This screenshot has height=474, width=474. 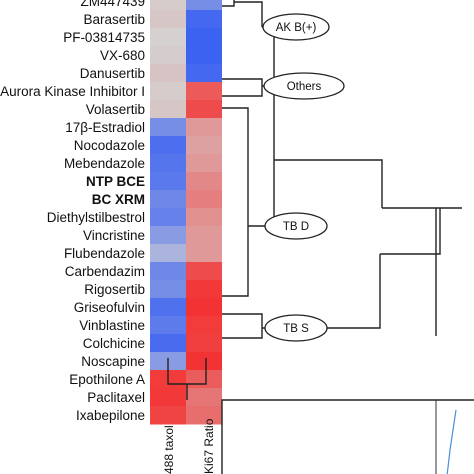 I want to click on column-dendrogram-branch, so click(x=187, y=379).